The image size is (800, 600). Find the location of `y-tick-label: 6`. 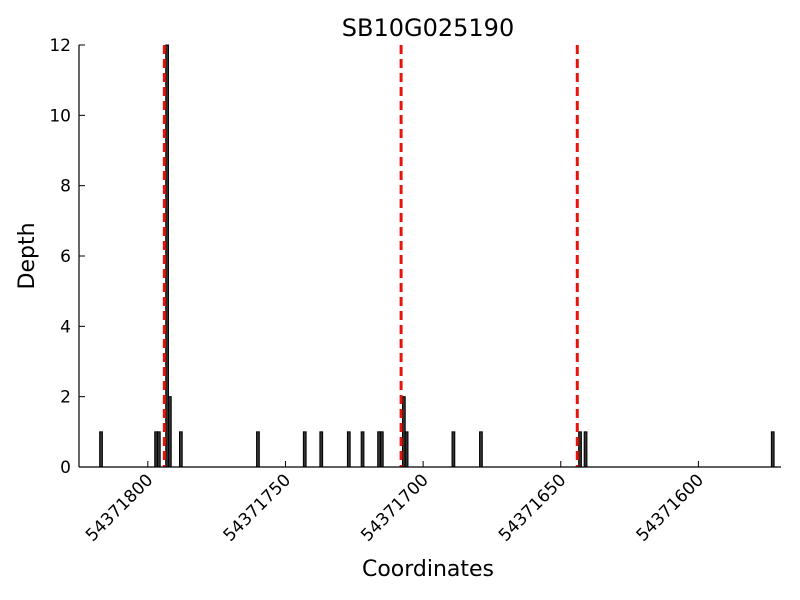

y-tick-label: 6 is located at coordinates (65, 257).